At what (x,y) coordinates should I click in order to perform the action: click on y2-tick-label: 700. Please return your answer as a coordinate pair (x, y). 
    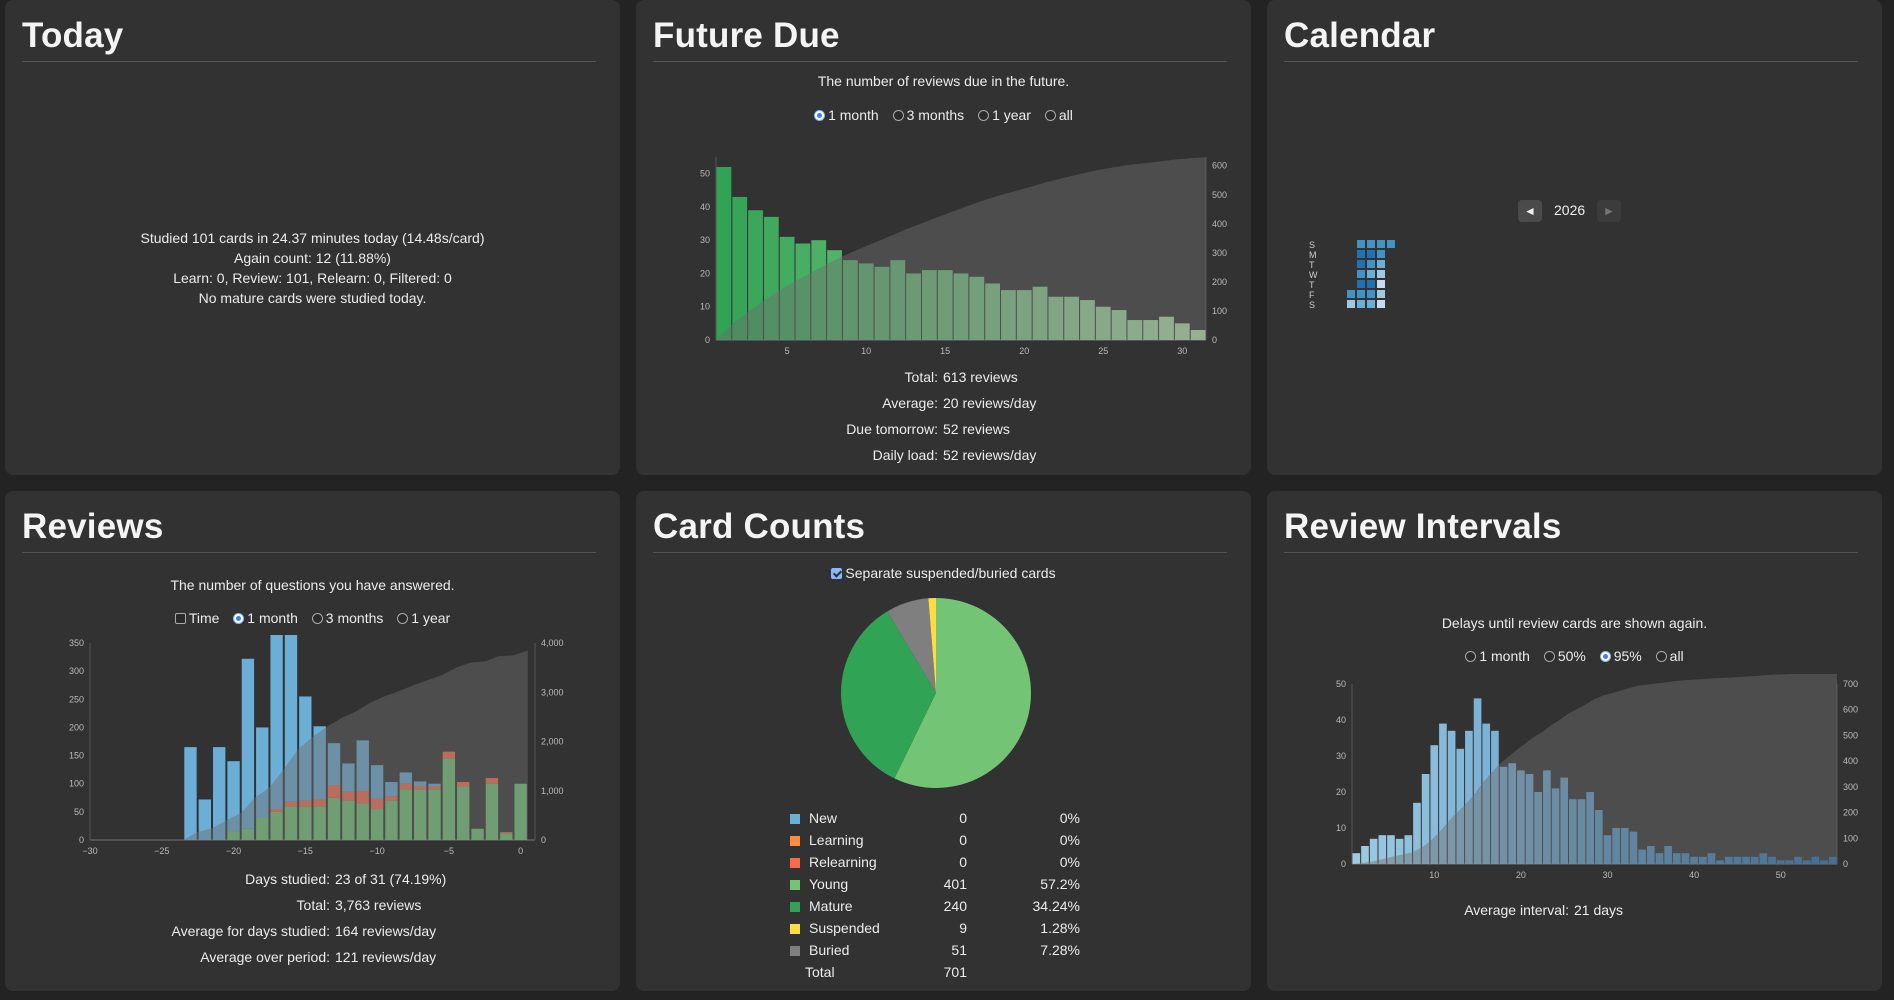
    Looking at the image, I should click on (1850, 684).